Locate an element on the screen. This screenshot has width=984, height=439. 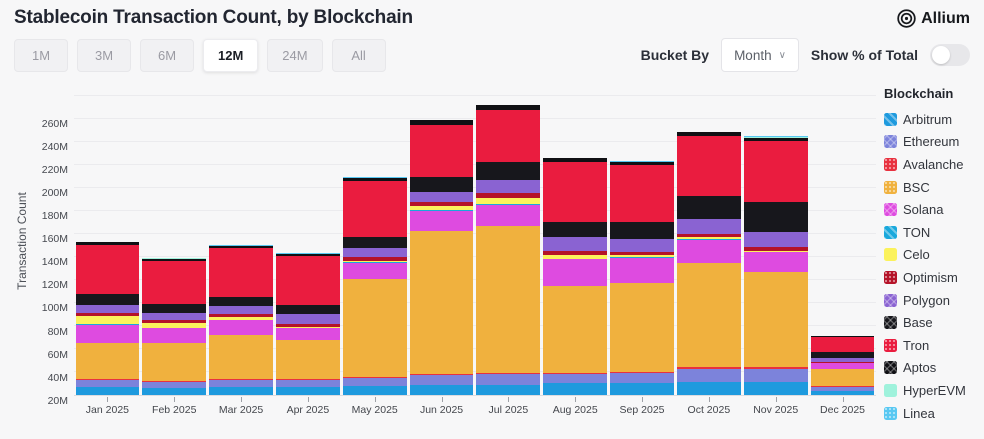
segment-celo-sep-2025 is located at coordinates (642, 256).